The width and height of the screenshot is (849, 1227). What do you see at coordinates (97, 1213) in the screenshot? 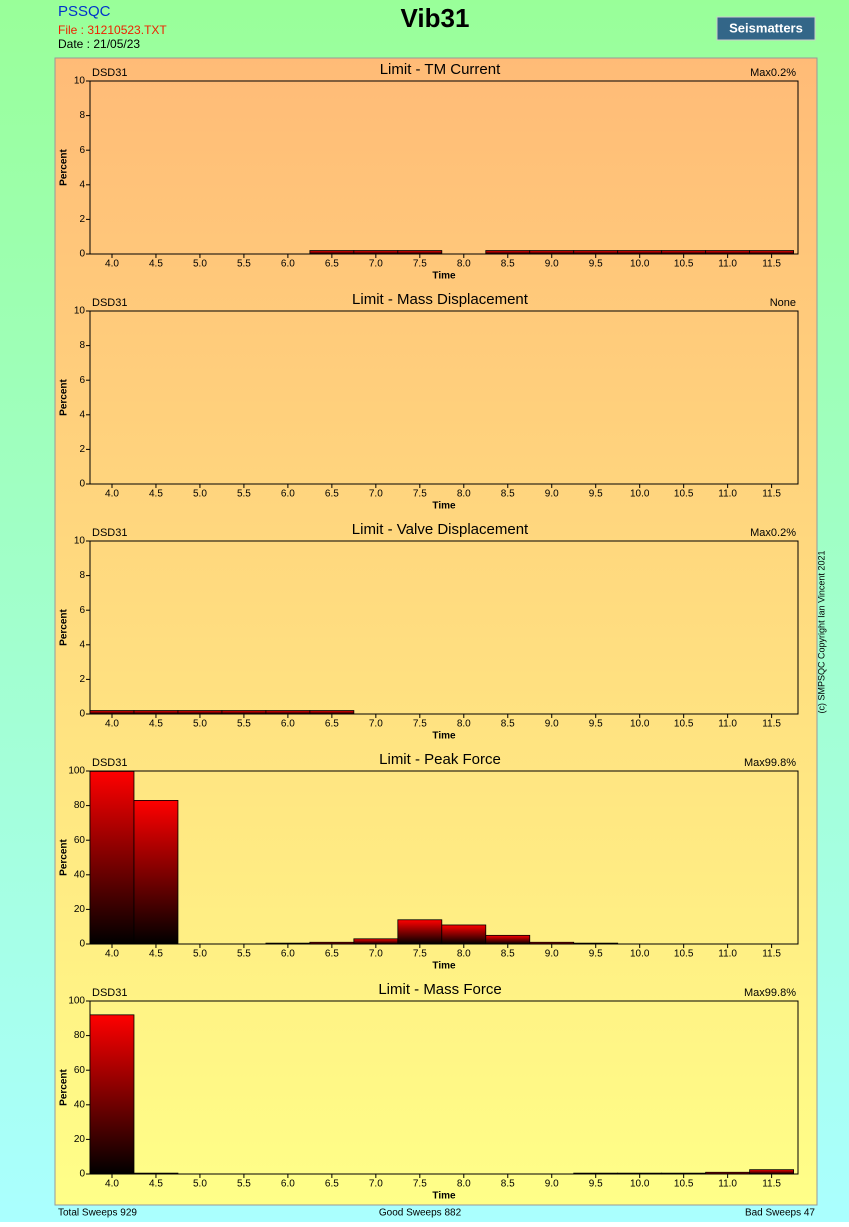
I see `footer-total: Total Sweeps 929` at bounding box center [97, 1213].